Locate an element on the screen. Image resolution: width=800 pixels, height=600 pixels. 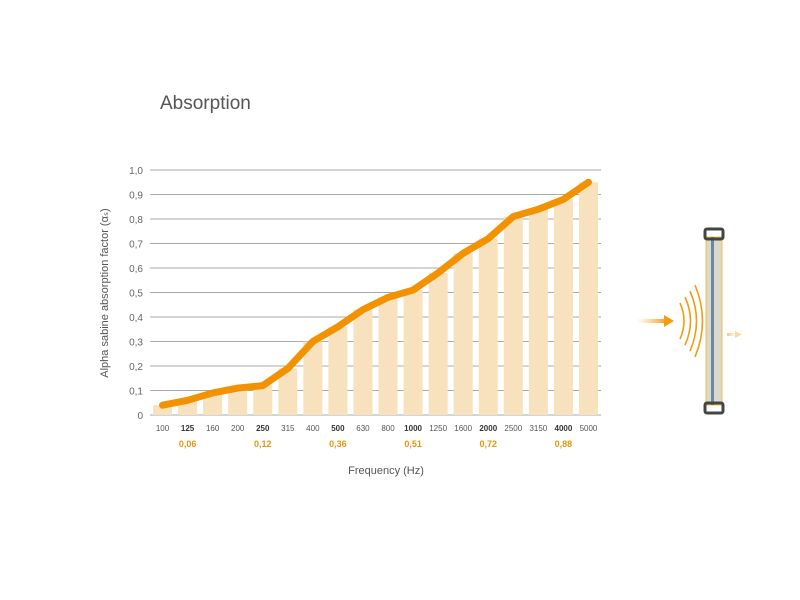
y-tick-label: 0,8 is located at coordinates (136, 220).